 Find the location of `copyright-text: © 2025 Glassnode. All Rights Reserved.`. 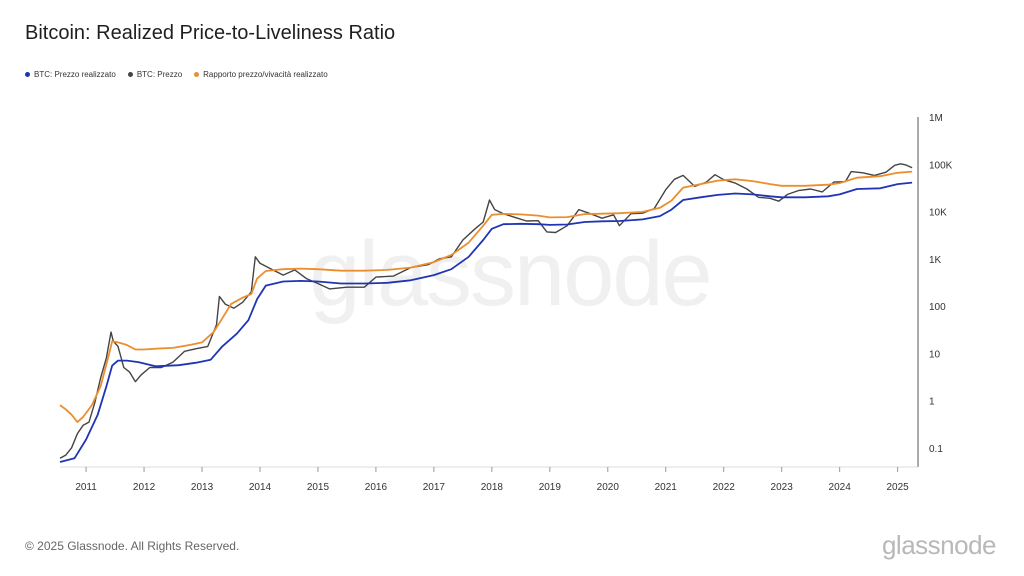

copyright-text: © 2025 Glassnode. All Rights Reserved. is located at coordinates (132, 546).